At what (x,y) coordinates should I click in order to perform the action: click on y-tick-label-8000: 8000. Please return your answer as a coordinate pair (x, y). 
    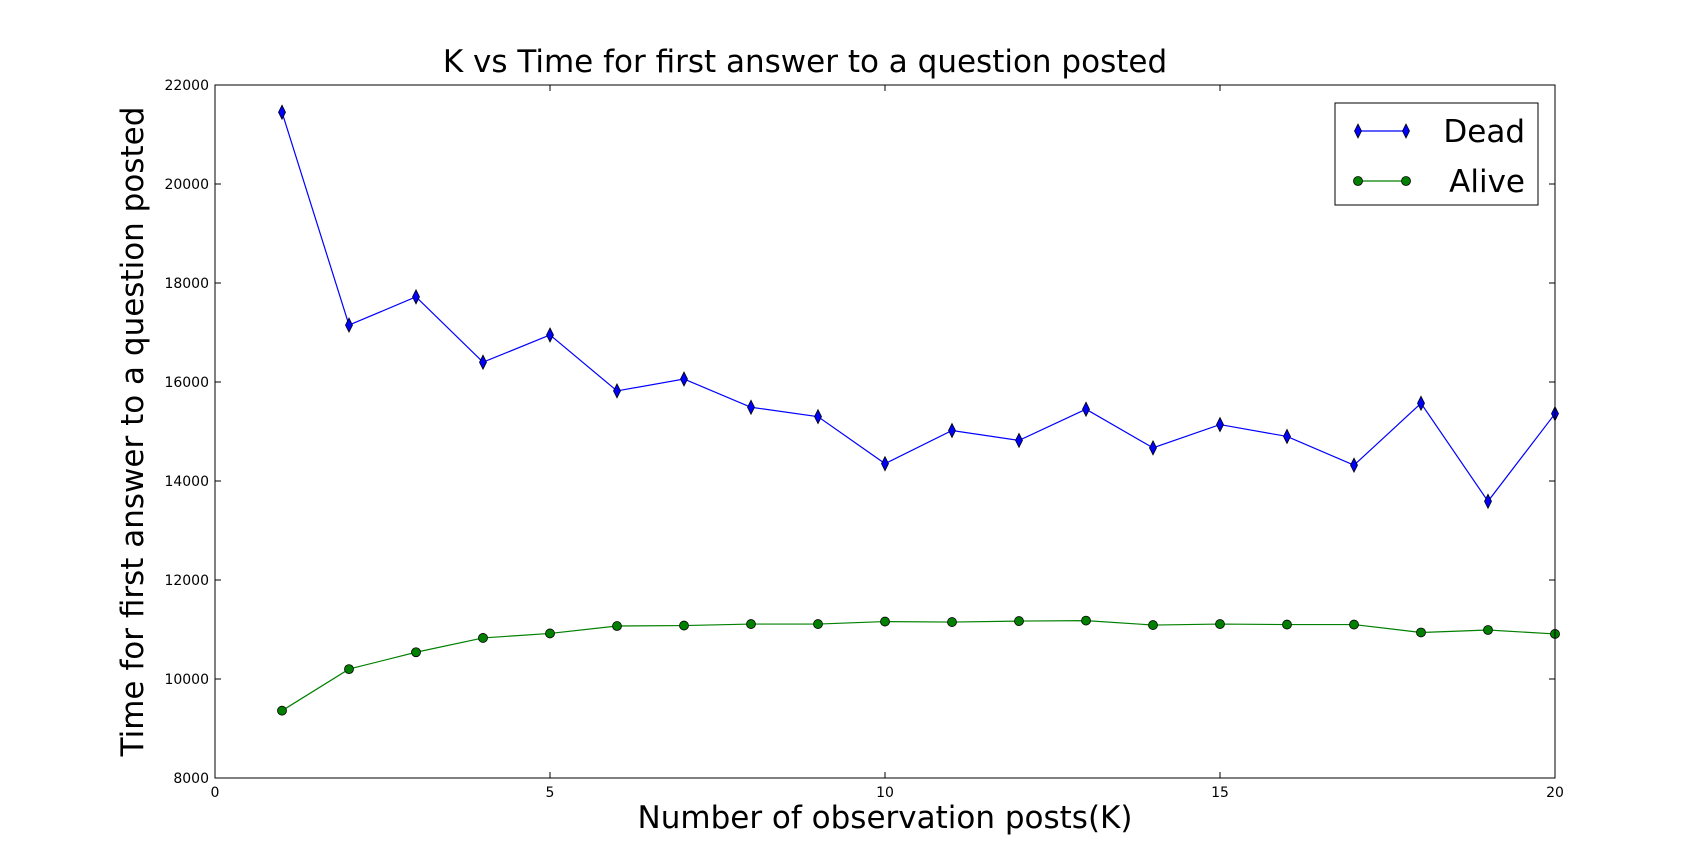
    Looking at the image, I should click on (191, 779).